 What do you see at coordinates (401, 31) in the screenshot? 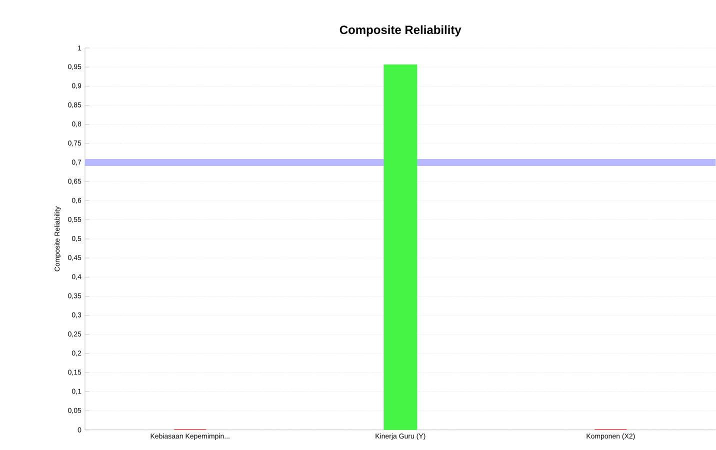
I see `chart-title: Composite Reliability` at bounding box center [401, 31].